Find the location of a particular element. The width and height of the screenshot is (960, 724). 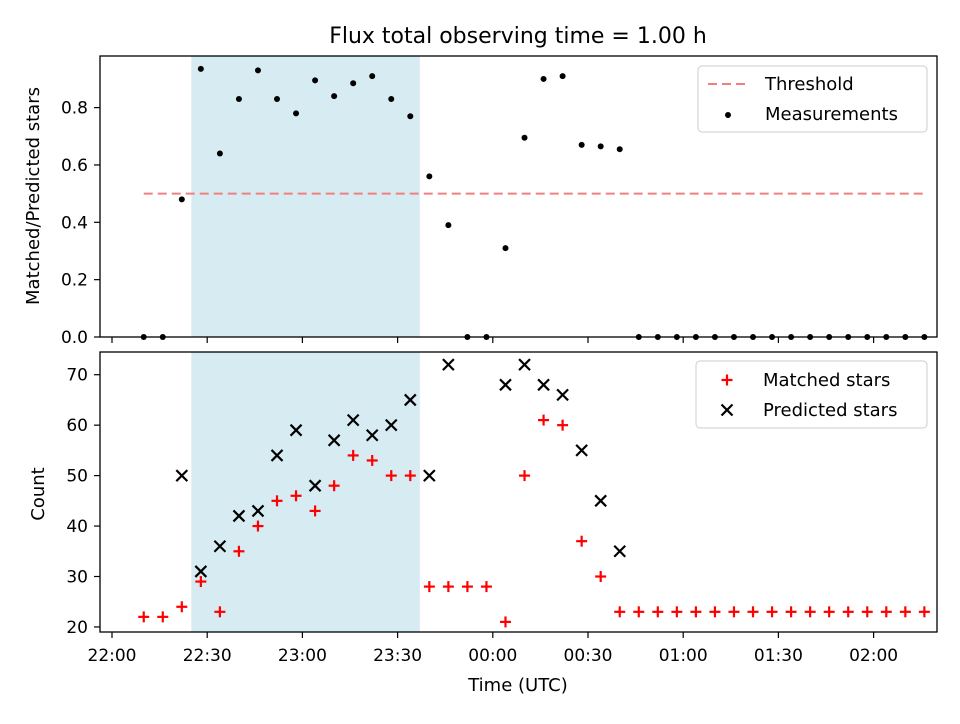

x-tick-label: 22:30 is located at coordinates (207, 656).